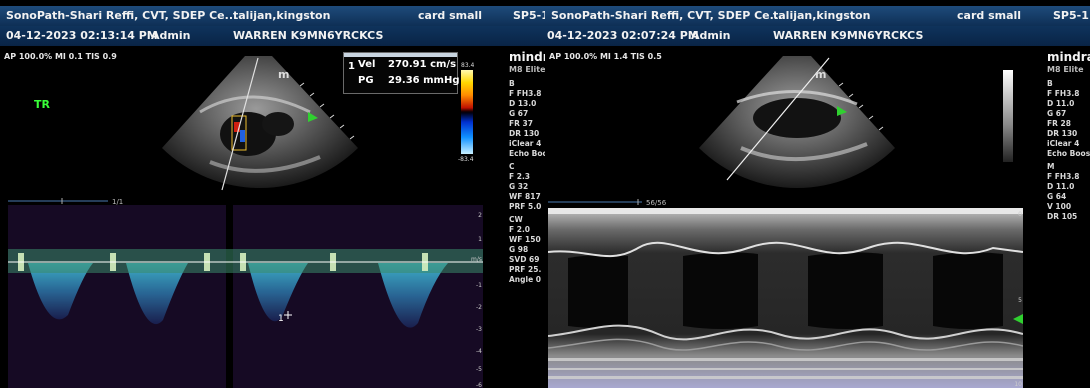  What do you see at coordinates (367, 64) in the screenshot?
I see `vel-label: Vel` at bounding box center [367, 64].